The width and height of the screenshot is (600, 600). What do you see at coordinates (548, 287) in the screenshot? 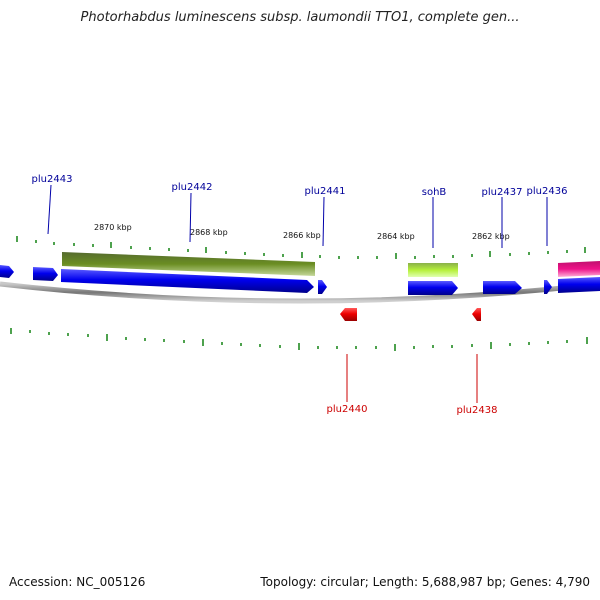
I see `gene-arrow-plu2436` at bounding box center [548, 287].